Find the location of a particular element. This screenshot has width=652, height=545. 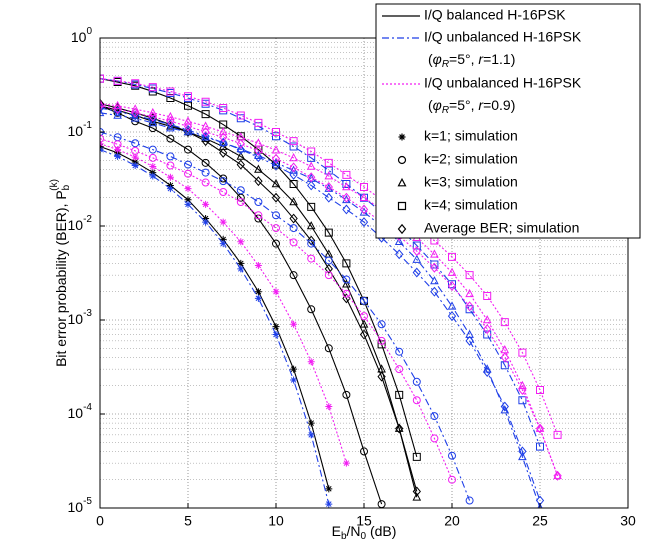

legend-note: (φR=5°, r=1.1) is located at coordinates (471, 60).